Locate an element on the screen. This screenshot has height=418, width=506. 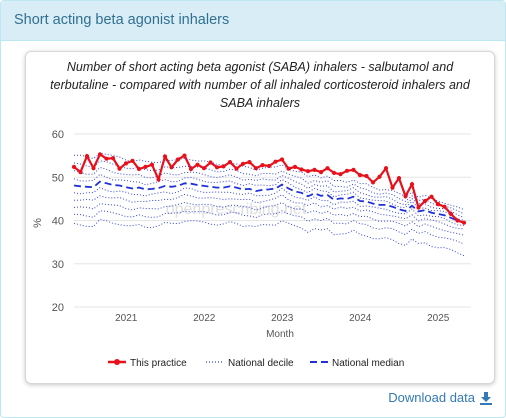
y-tick-label: 50 is located at coordinates (58, 178).